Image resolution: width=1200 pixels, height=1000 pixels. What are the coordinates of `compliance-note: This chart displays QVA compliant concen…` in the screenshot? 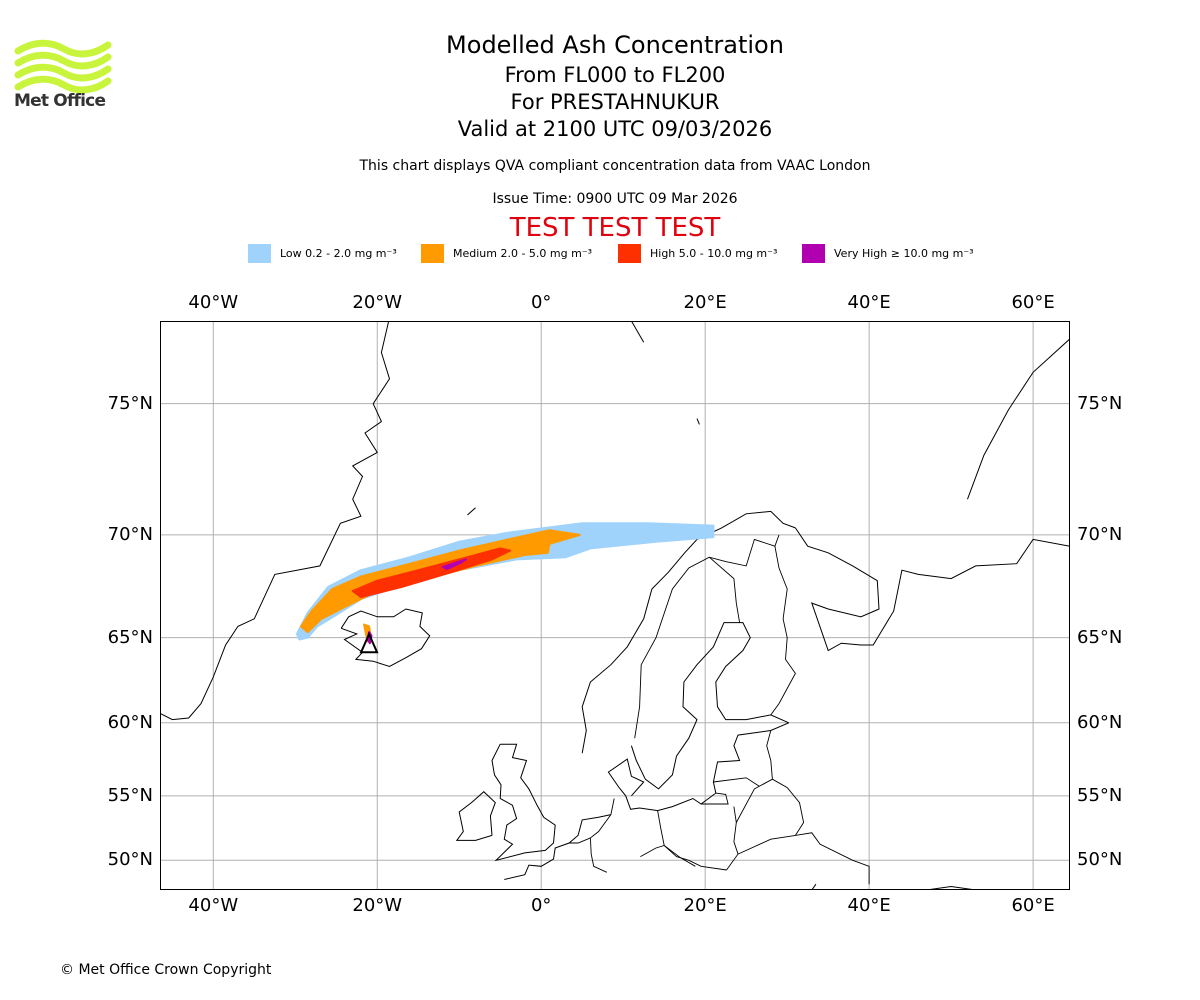 It's located at (615, 166).